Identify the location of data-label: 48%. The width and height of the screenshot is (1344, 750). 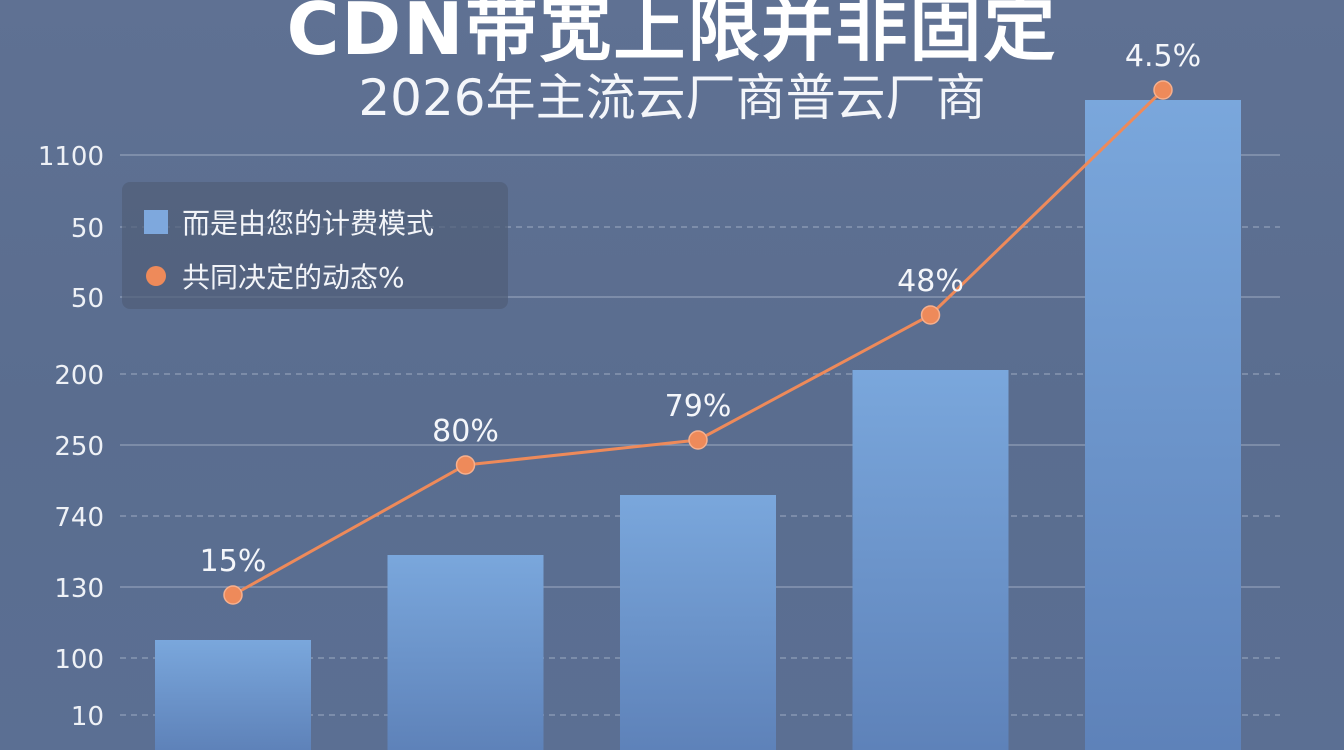
(930, 281).